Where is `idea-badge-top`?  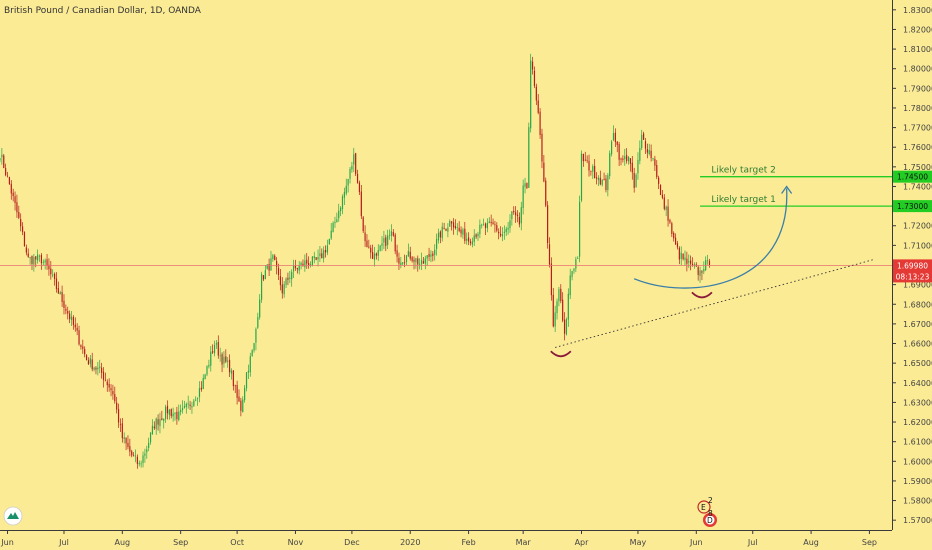
idea-badge-top is located at coordinates (704, 507).